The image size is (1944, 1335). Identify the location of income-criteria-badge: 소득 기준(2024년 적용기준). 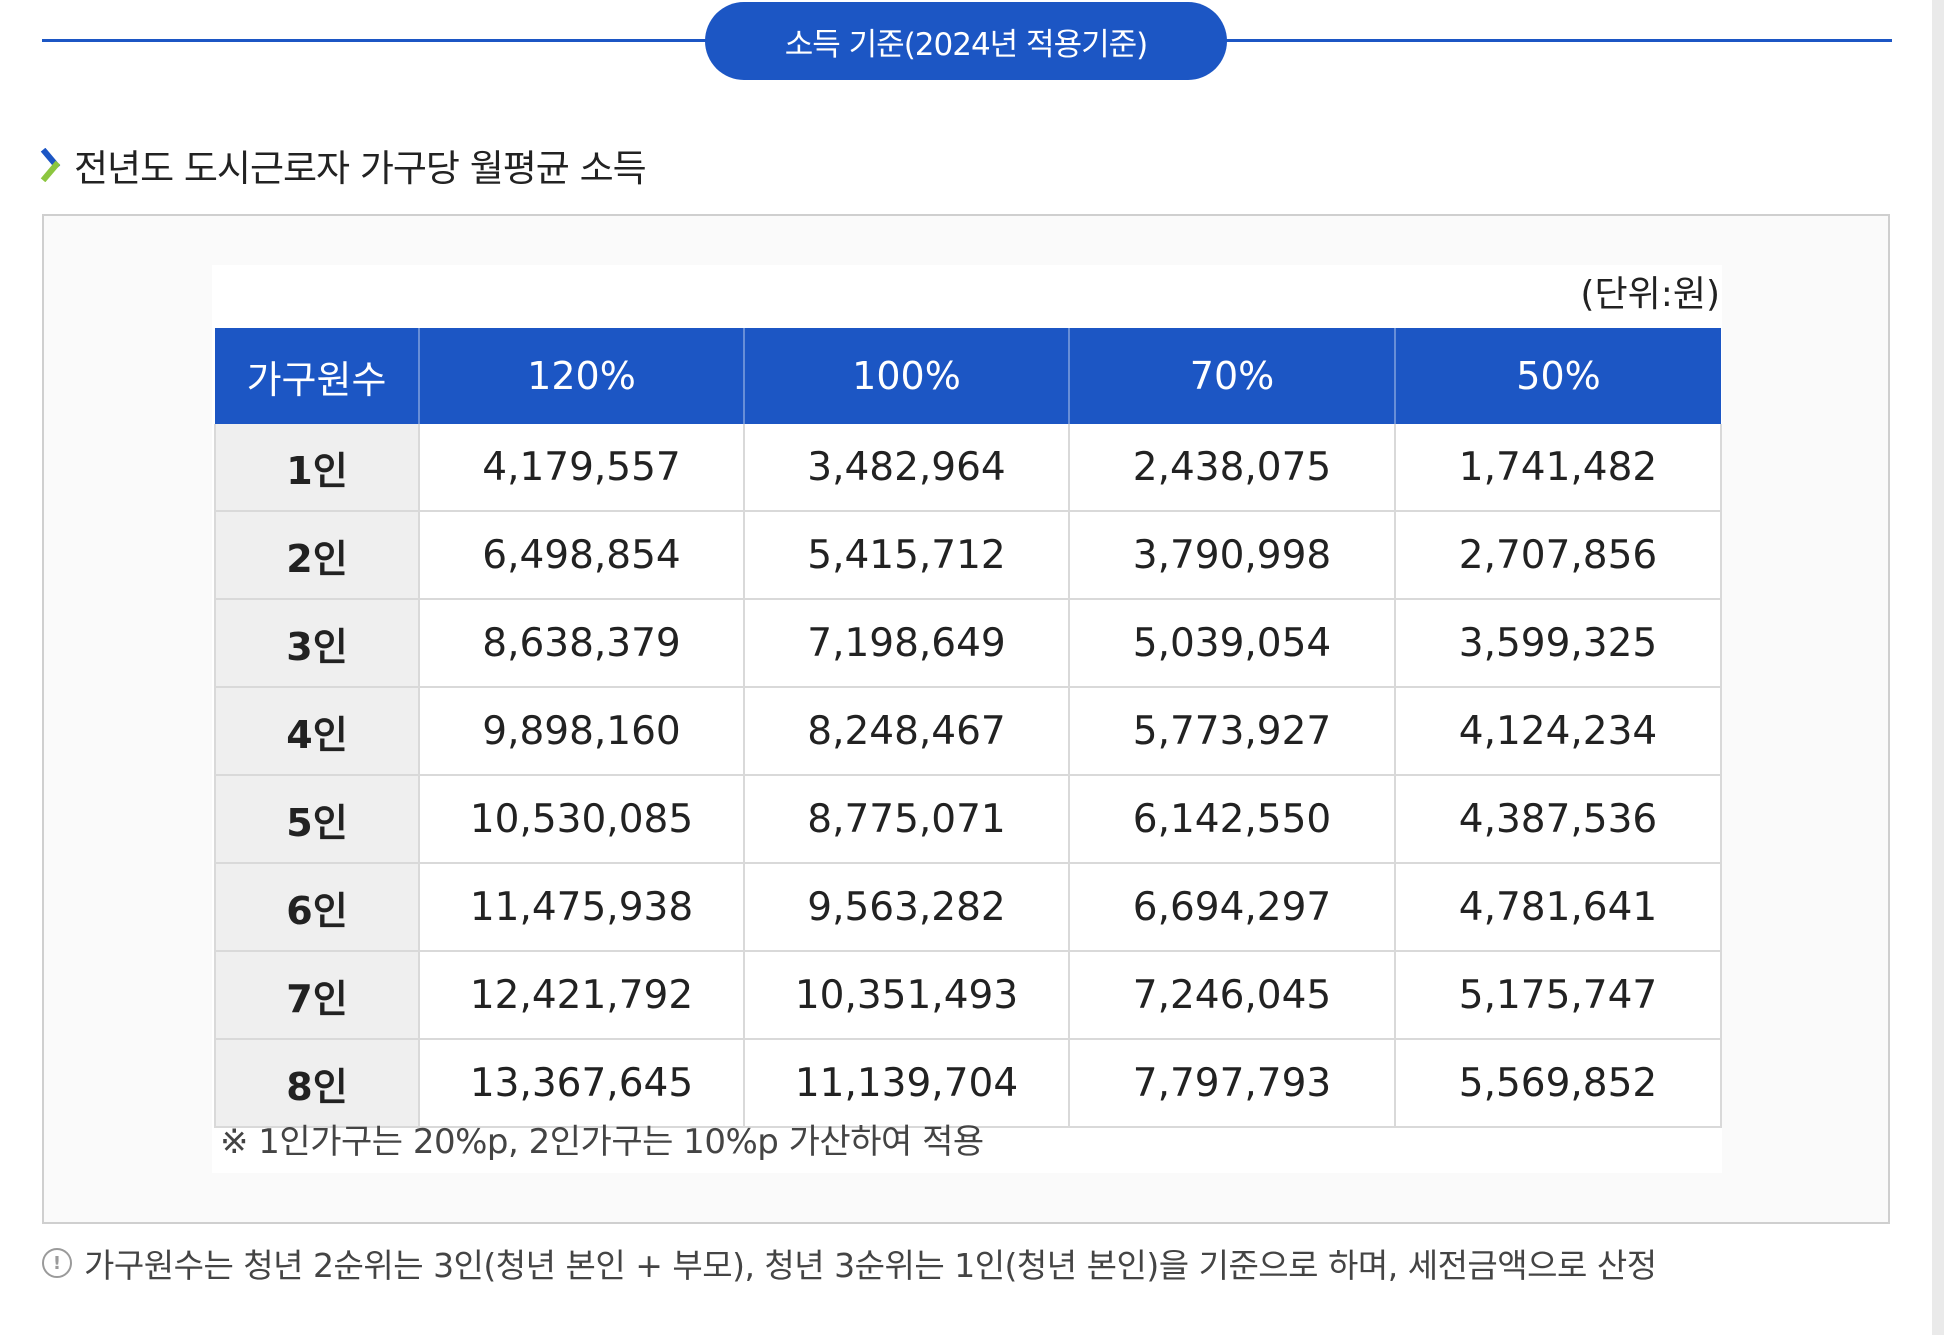
(966, 41).